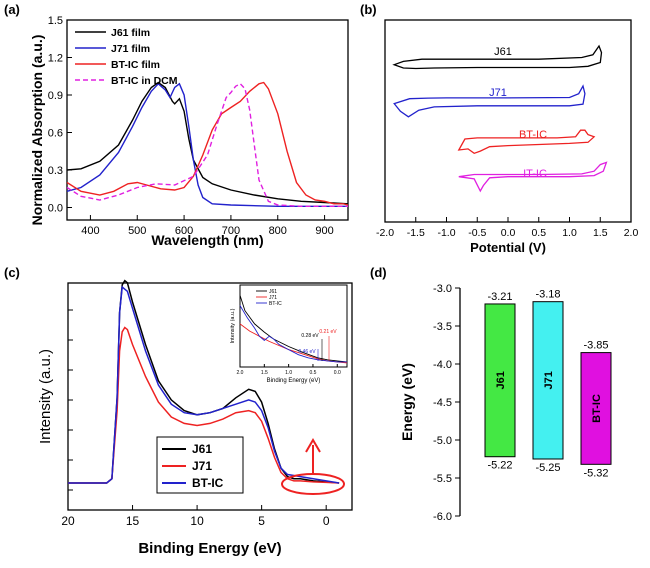 Image resolution: width=650 pixels, height=568 pixels. Describe the element at coordinates (600, 233) in the screenshot. I see `x-tick-label: 1.5` at that location.